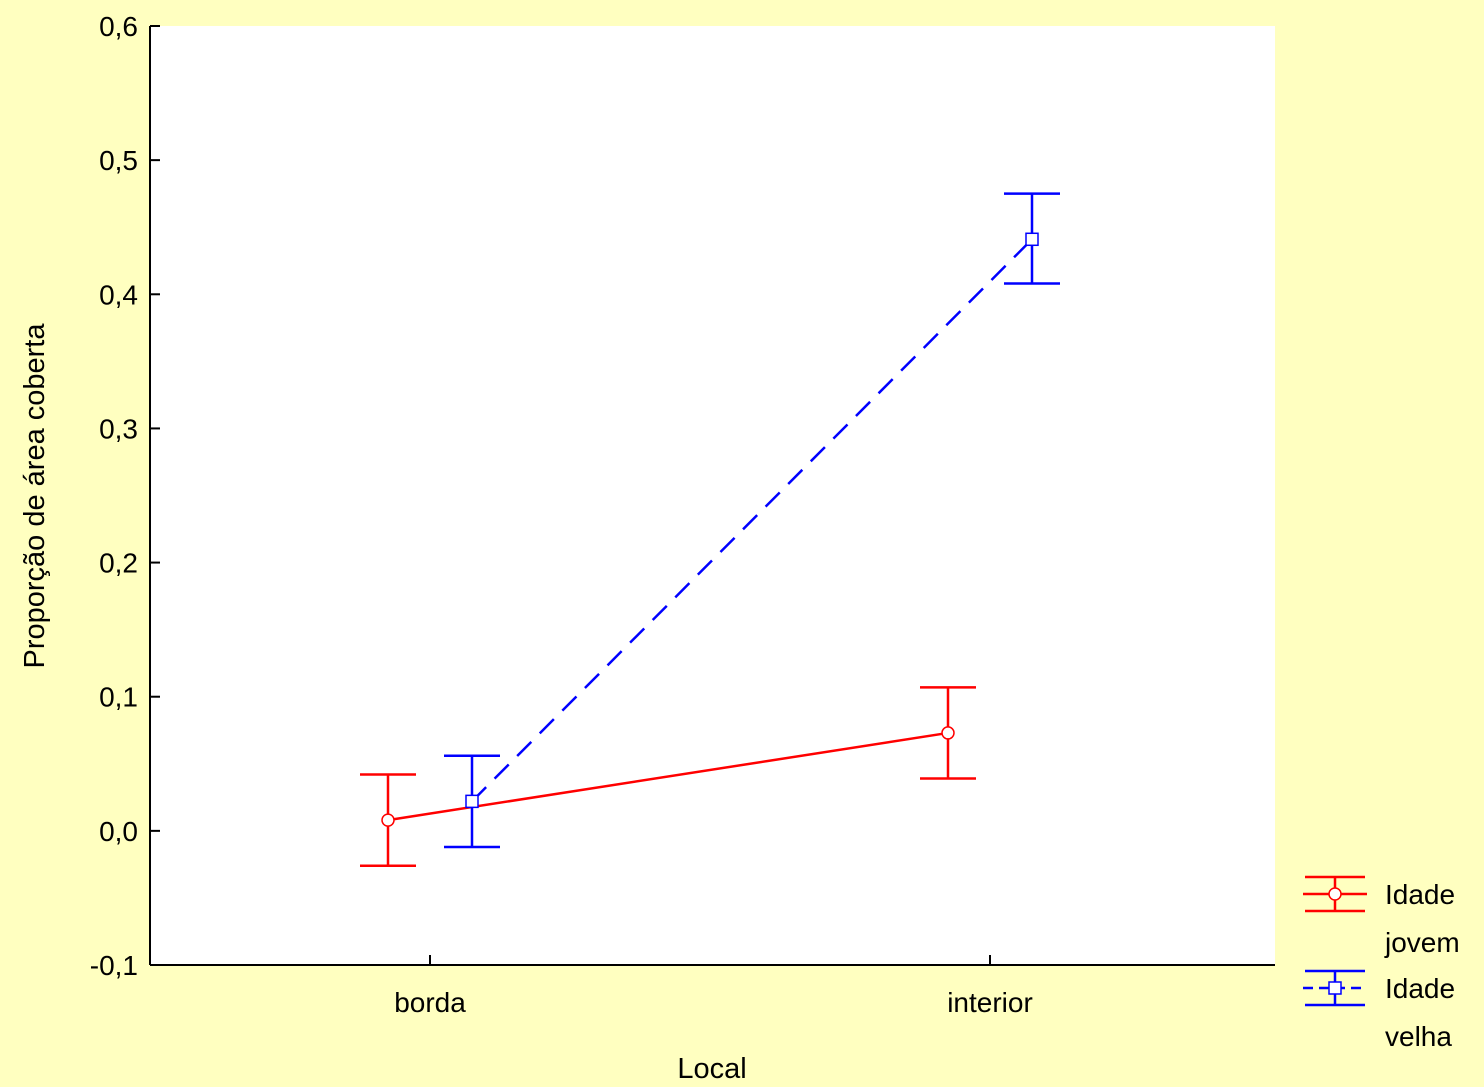 This screenshot has height=1087, width=1484. What do you see at coordinates (118, 428) in the screenshot?
I see `y-tick-label: 0,3` at bounding box center [118, 428].